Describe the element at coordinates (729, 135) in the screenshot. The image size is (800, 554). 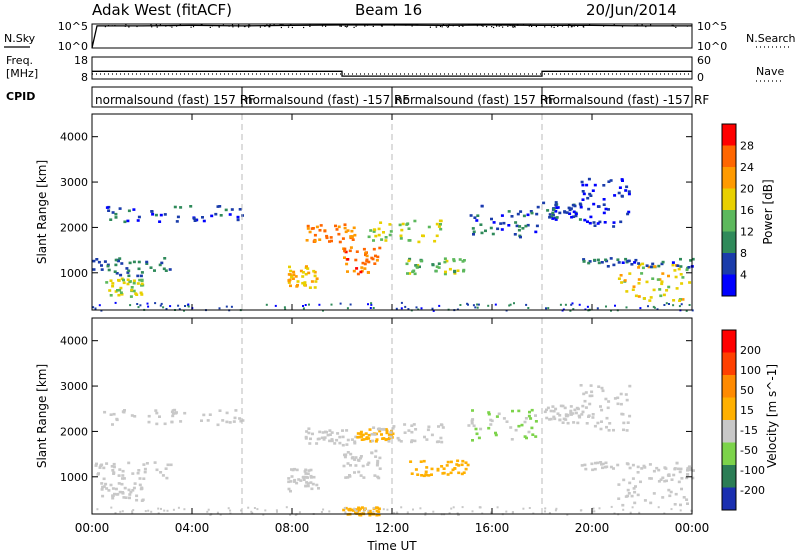
I see `power-colorbar-swatch` at that location.